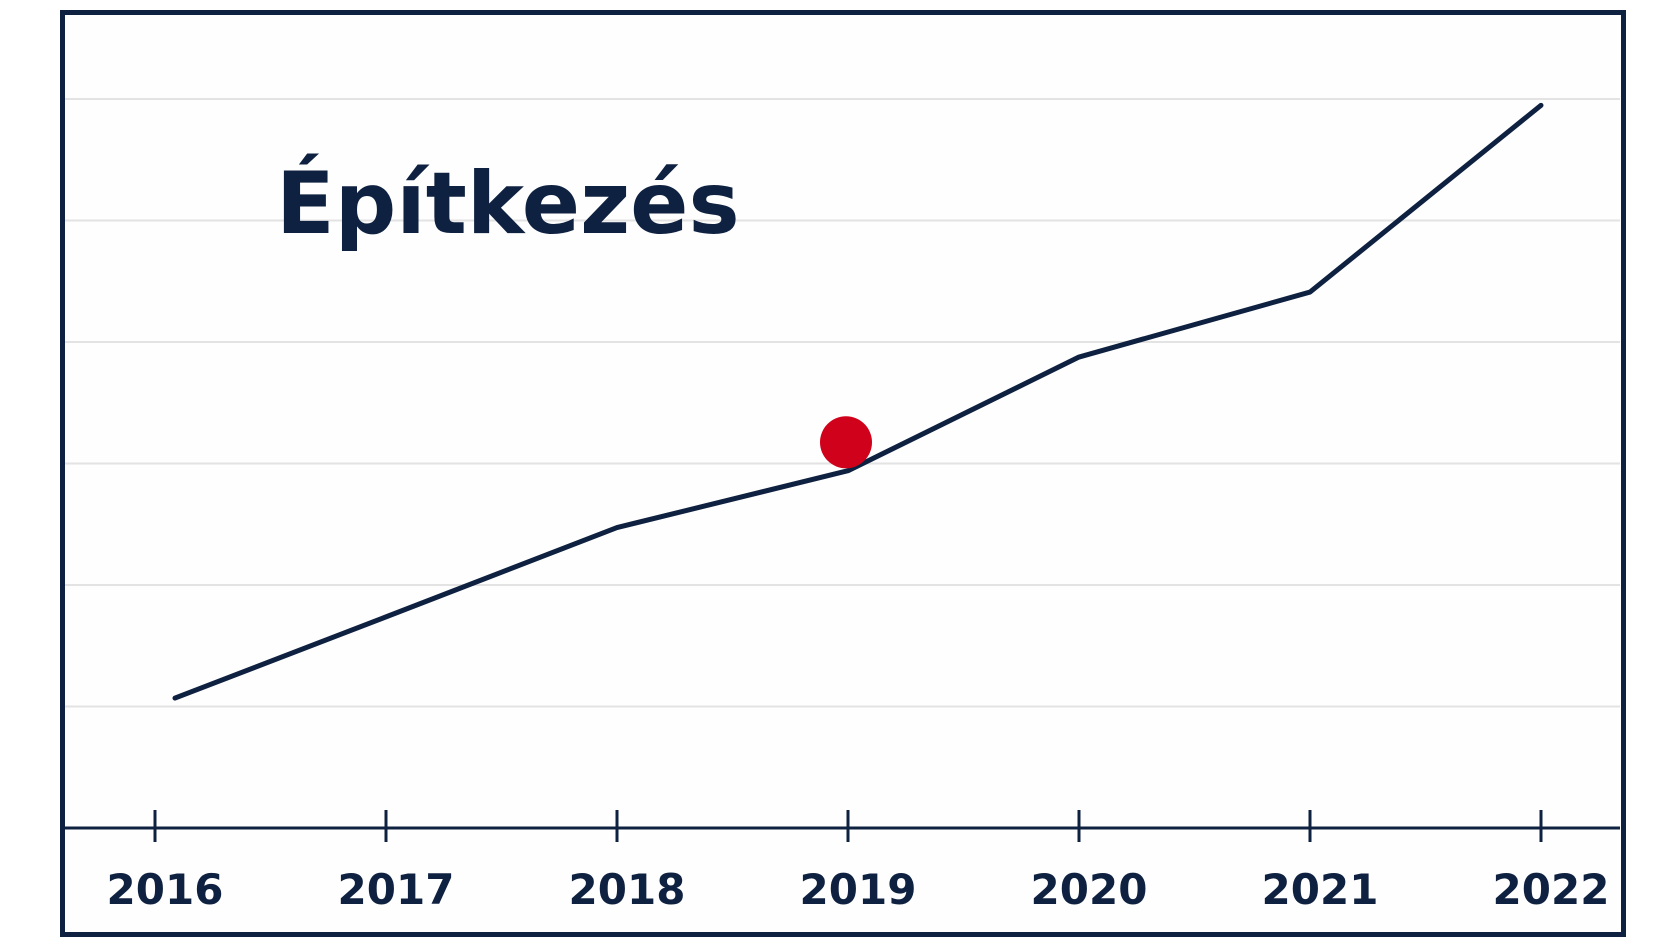 Image resolution: width=1680 pixels, height=945 pixels. What do you see at coordinates (396, 889) in the screenshot?
I see `x-tick-label: 2017` at bounding box center [396, 889].